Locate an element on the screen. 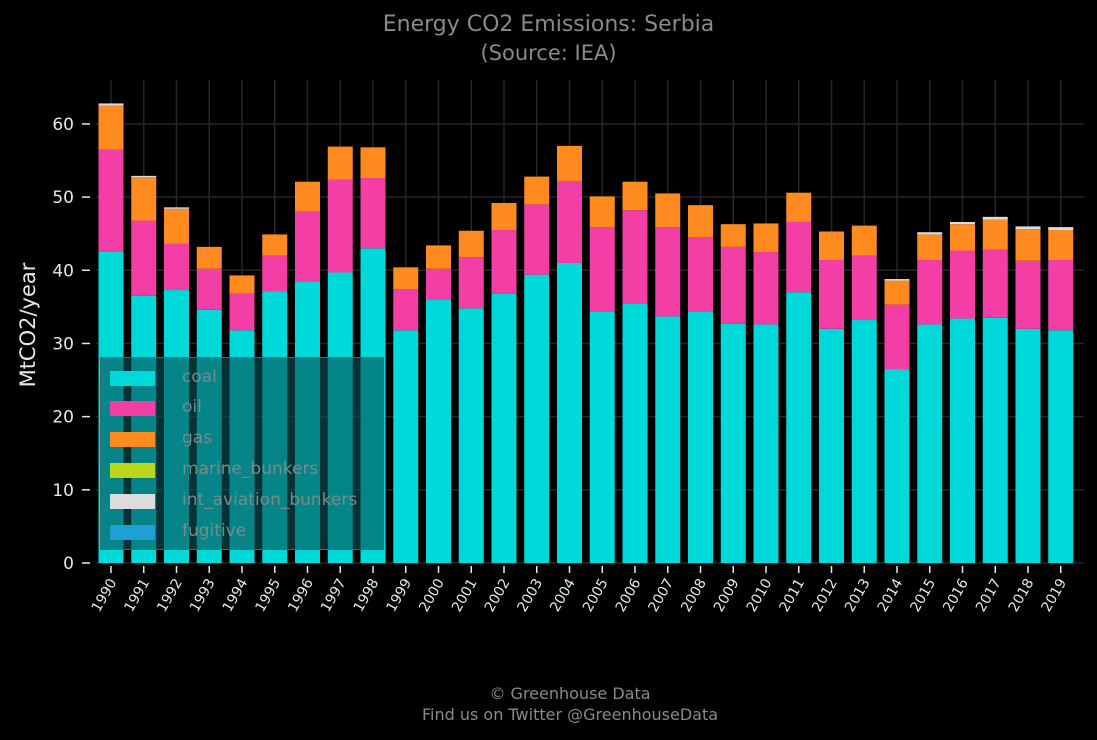 This screenshot has width=1097, height=740. legend-label-marine-bunkers: marine_bunkers is located at coordinates (250, 469).